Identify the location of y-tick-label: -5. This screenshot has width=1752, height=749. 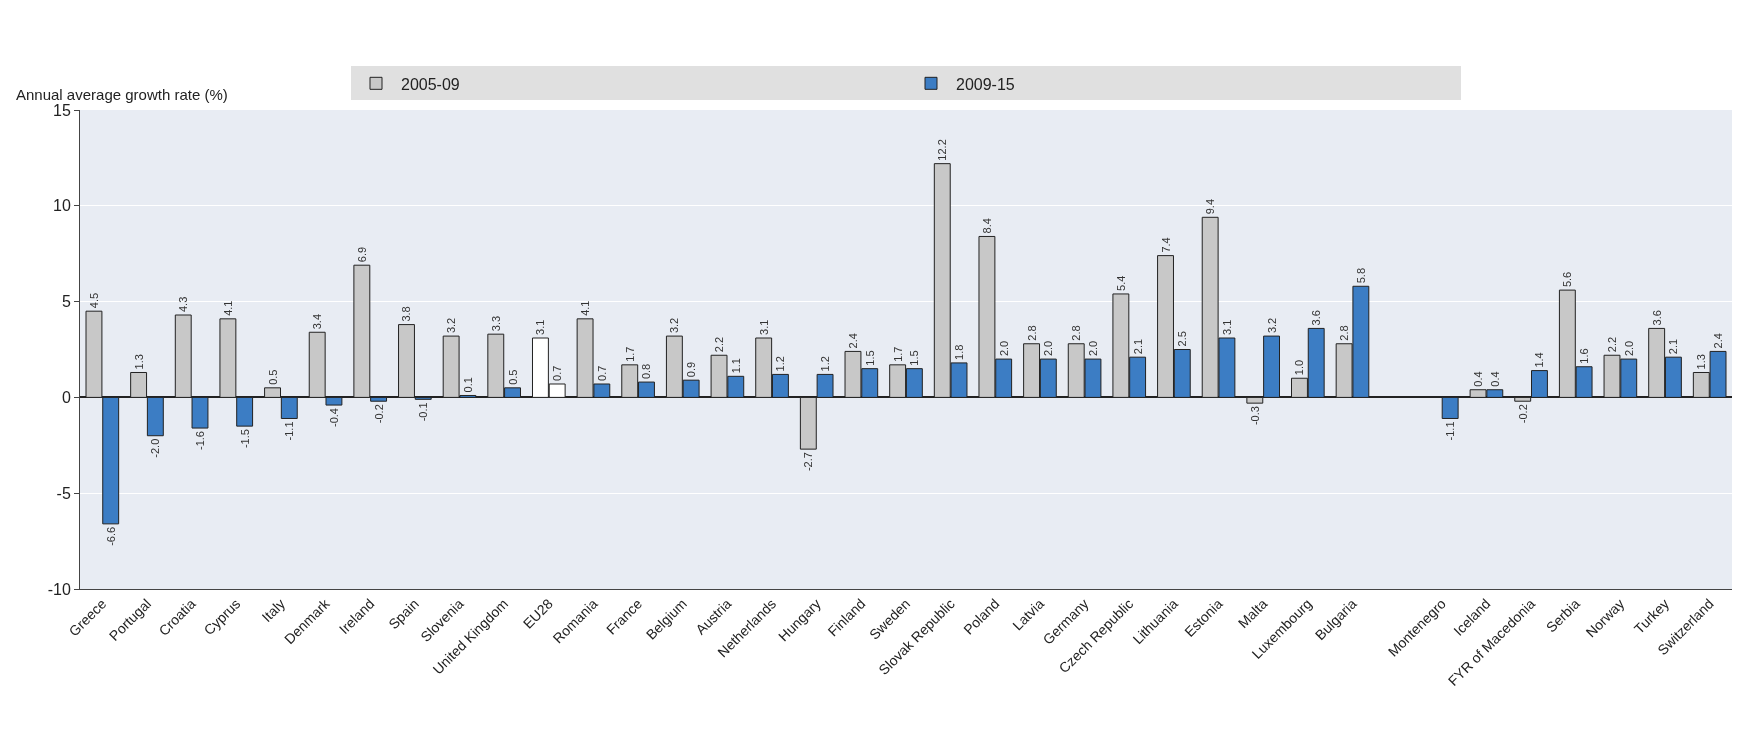
(63, 493).